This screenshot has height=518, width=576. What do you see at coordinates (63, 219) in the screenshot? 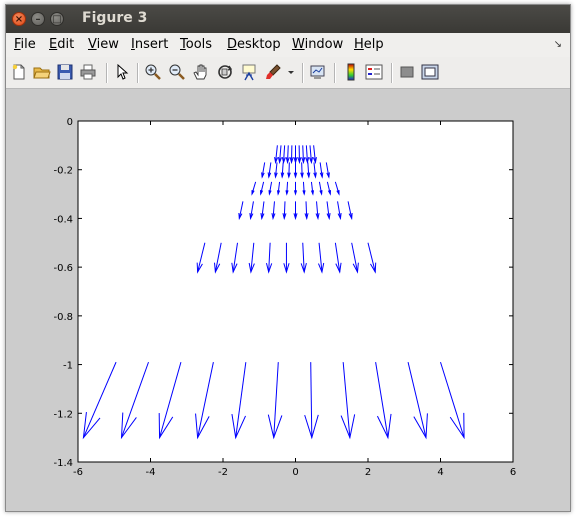
I see `y-tick-label: -0.4` at bounding box center [63, 219].